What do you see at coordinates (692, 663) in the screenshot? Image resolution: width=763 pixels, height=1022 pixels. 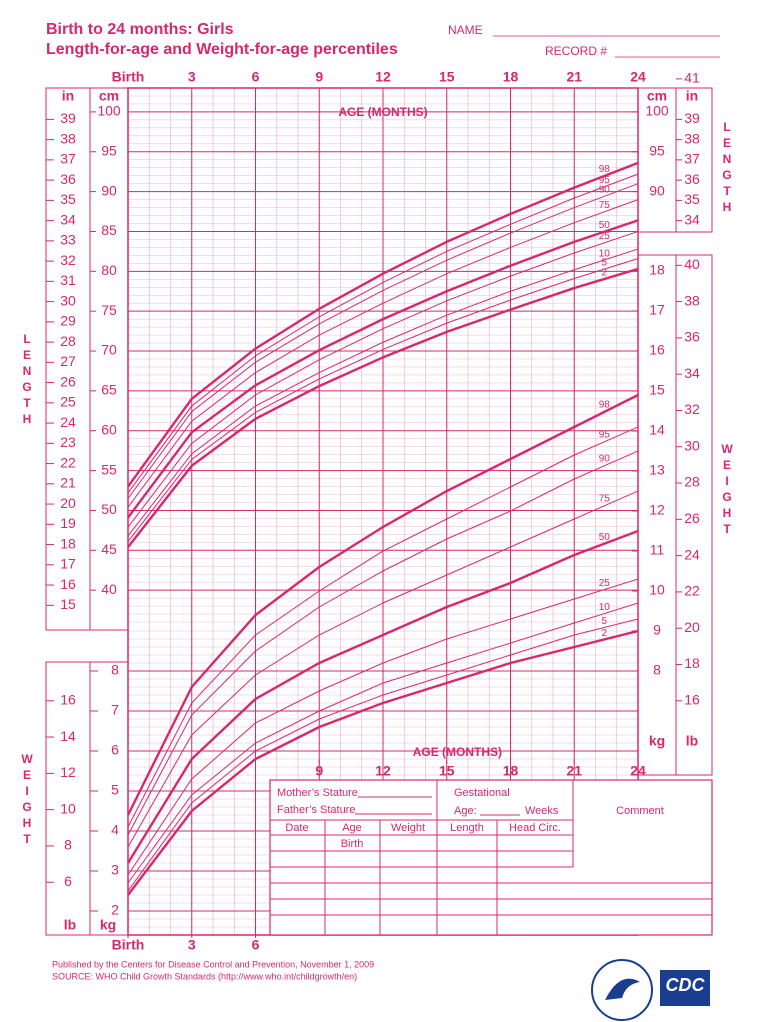 I see `y-tick-label: 18` at bounding box center [692, 663].